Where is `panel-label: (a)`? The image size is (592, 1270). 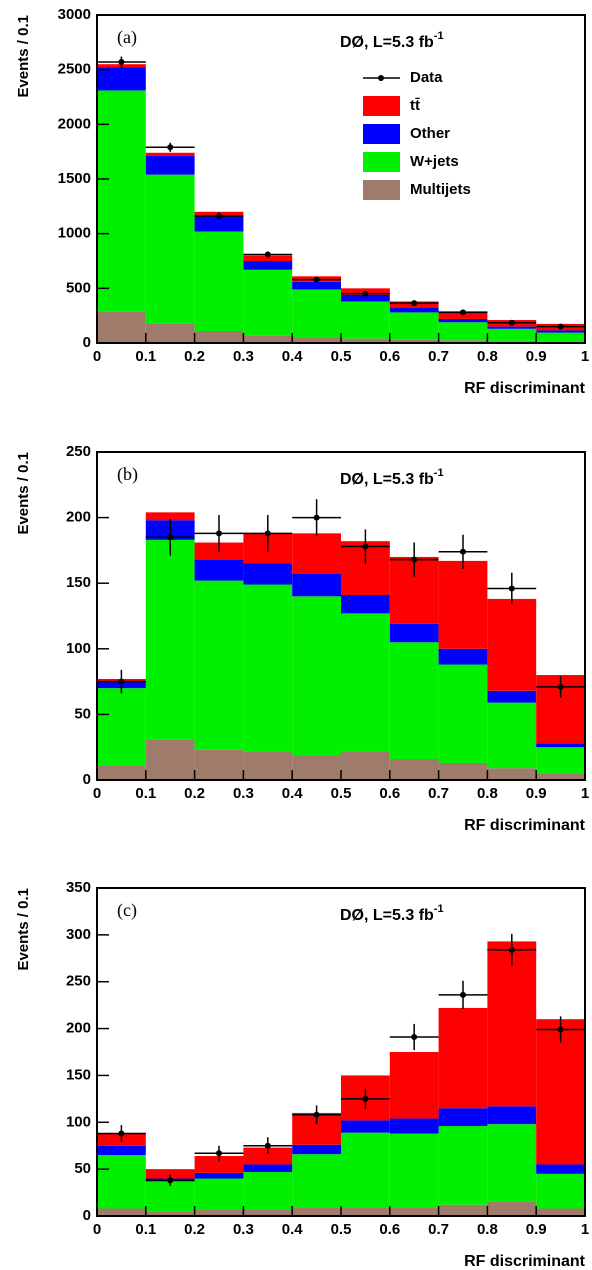
panel-label: (a) is located at coordinates (127, 37).